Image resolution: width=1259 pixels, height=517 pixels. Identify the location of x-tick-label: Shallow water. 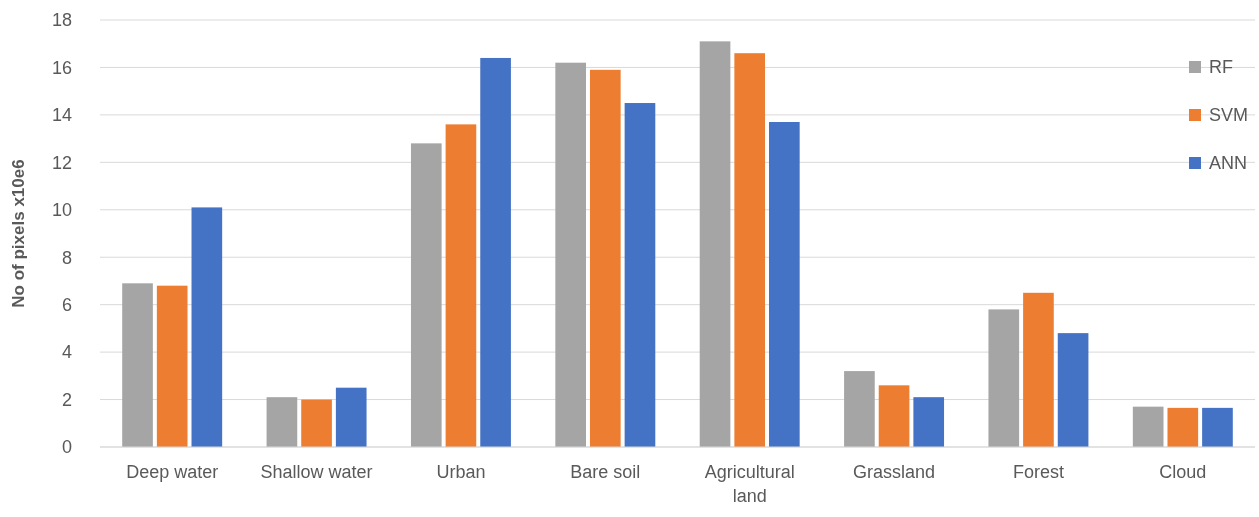
(316, 472).